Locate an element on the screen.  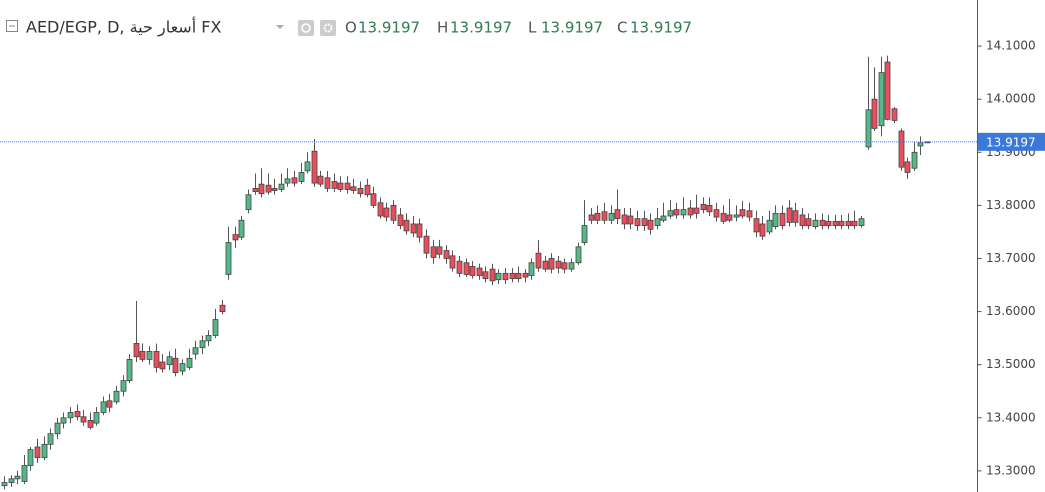
visibility-icon is located at coordinates (306, 28).